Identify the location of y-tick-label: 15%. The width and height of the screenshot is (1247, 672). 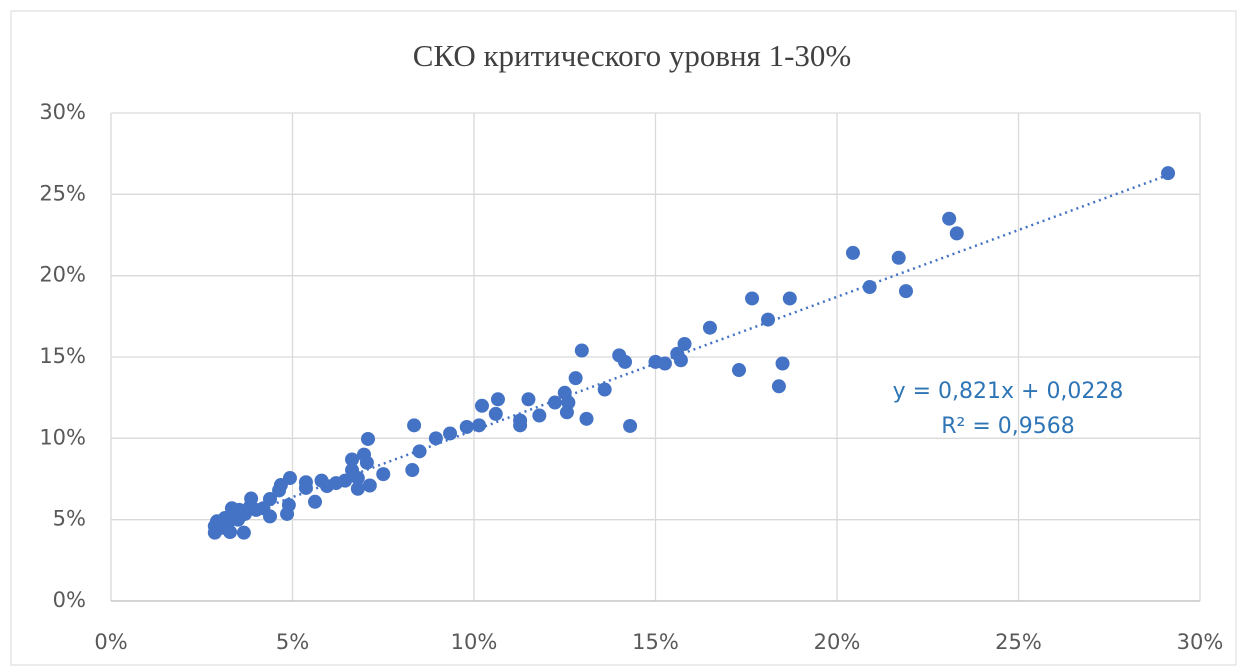
(62, 356).